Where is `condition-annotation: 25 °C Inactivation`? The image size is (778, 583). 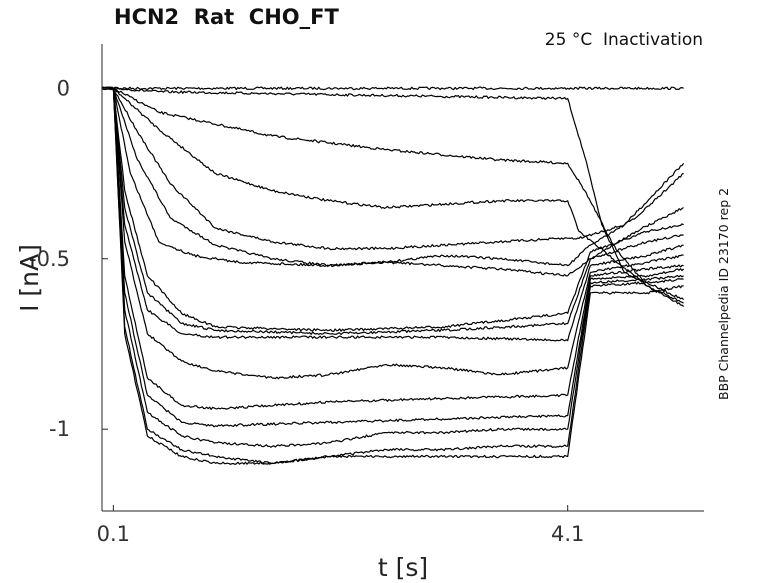
condition-annotation: 25 °C Inactivation is located at coordinates (623, 40).